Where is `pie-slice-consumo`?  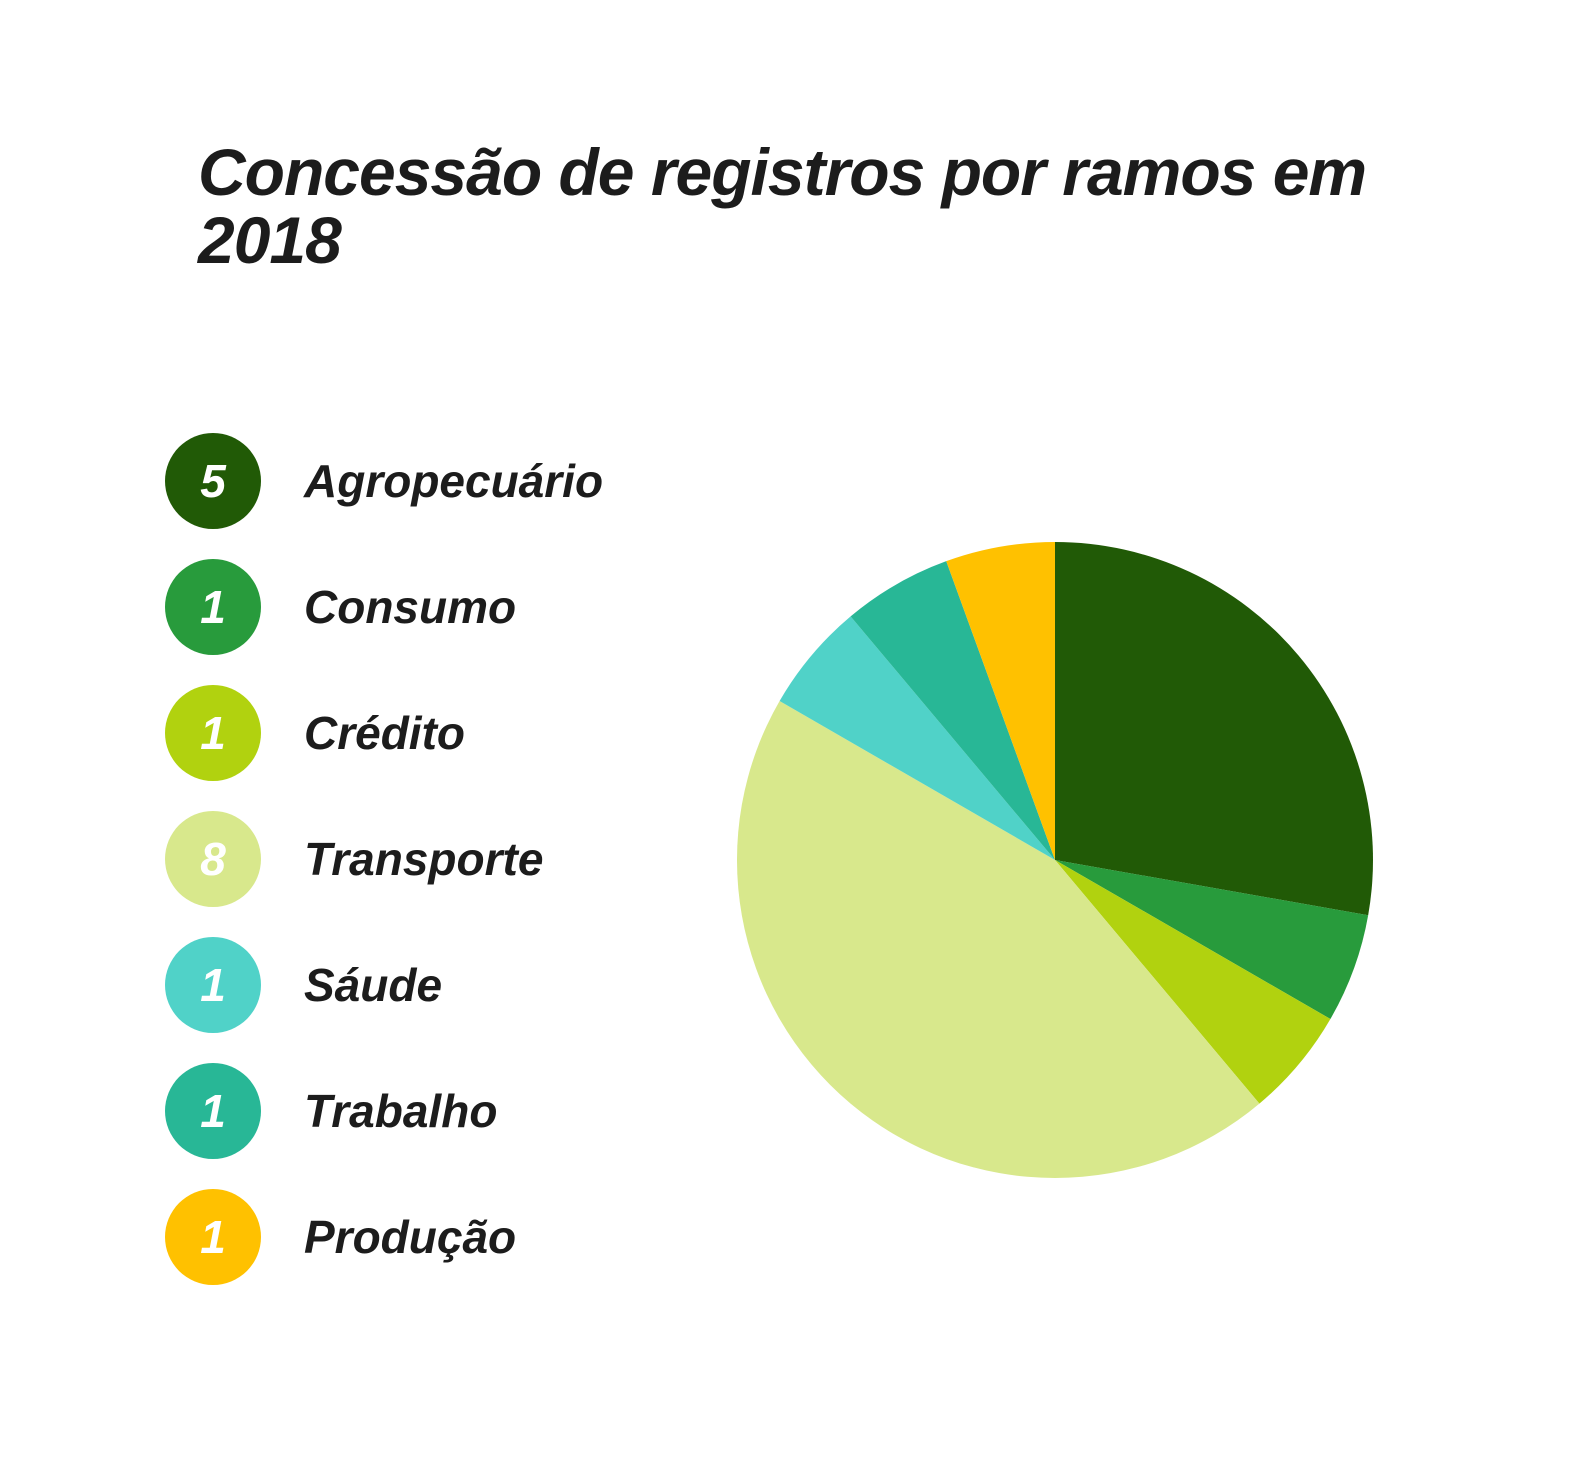
pie-slice-consumo is located at coordinates (1212, 939).